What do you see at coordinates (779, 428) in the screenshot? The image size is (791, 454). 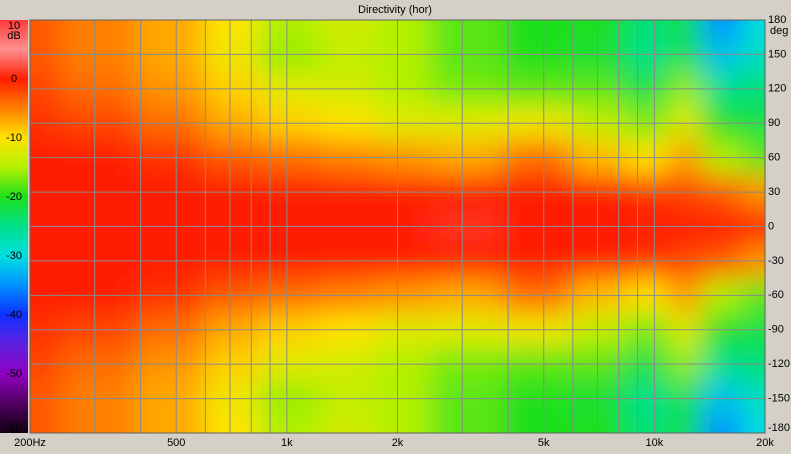 I see `y-tick-label: -180` at bounding box center [779, 428].